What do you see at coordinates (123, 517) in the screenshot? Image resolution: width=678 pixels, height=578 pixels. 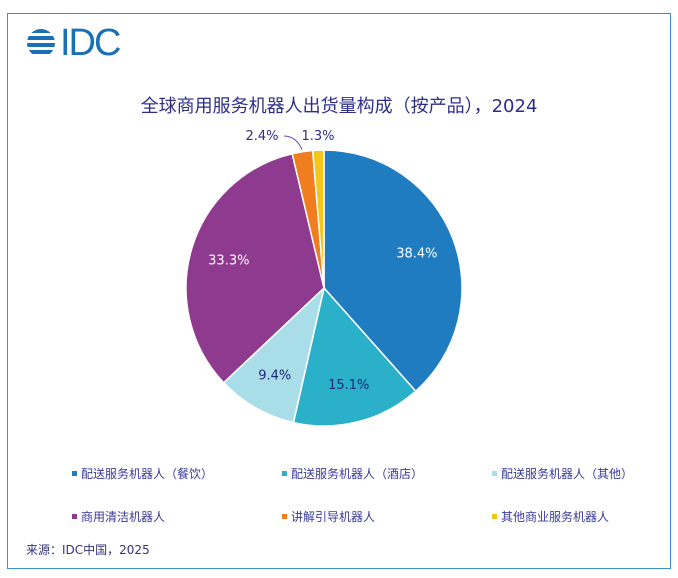 I see `legend-label: 商用清洁机器人` at bounding box center [123, 517].